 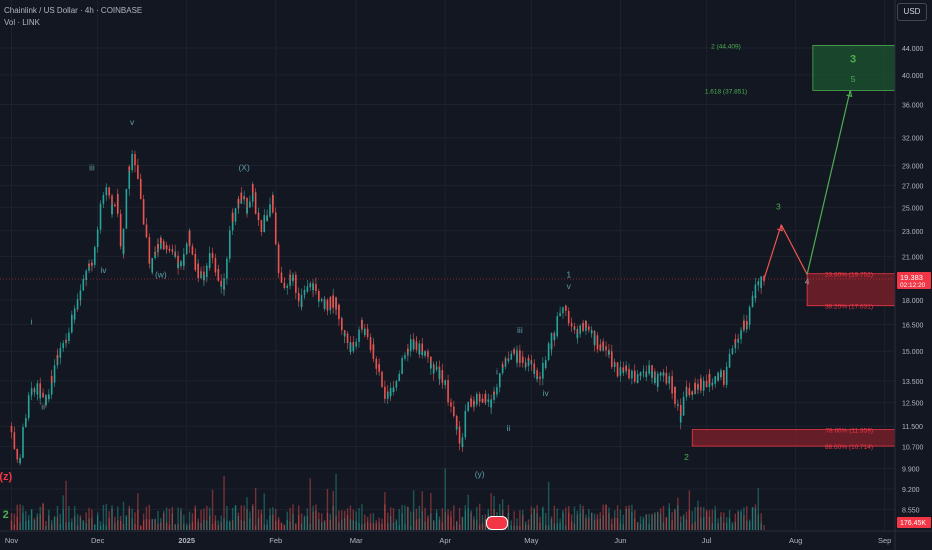 I want to click on alert-badge-icon, so click(x=497, y=523).